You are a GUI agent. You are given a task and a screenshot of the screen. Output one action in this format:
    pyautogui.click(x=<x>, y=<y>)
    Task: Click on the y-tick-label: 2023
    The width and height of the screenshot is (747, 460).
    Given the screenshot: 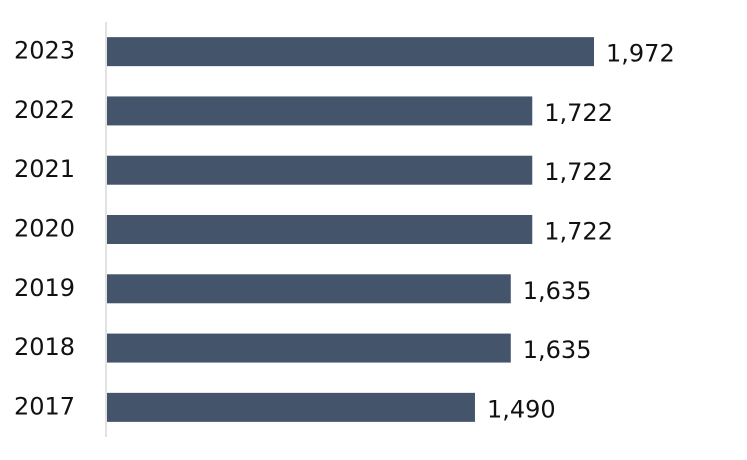 What is the action you would take?
    pyautogui.click(x=44, y=51)
    